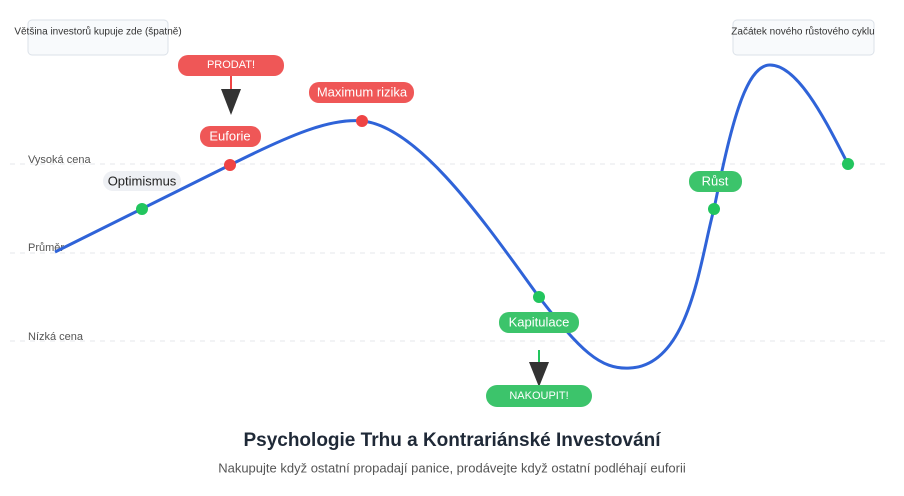  I want to click on note-text: Většina investorů kupuje zde (špatně), so click(97, 32).